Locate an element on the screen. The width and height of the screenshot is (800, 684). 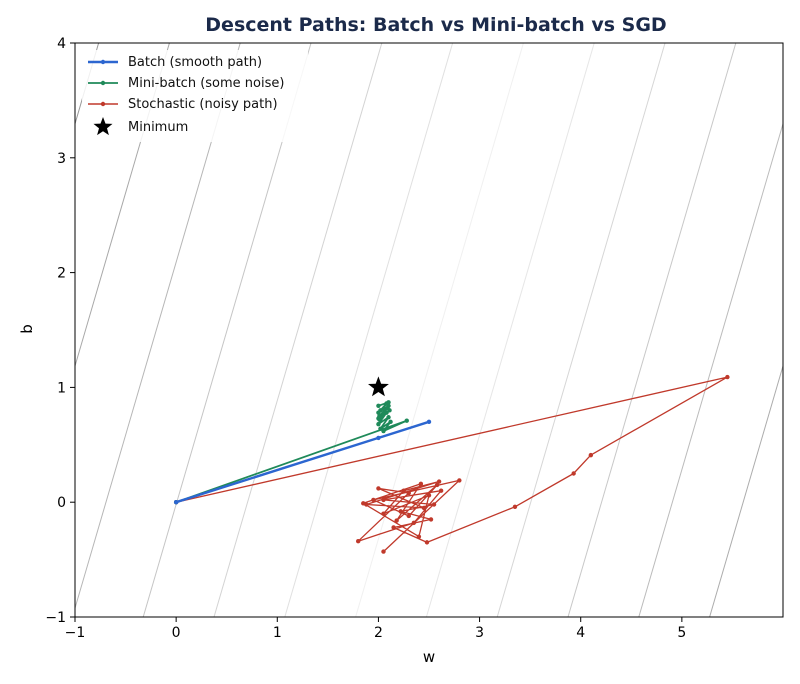
legend-box is located at coordinates (195, 96).